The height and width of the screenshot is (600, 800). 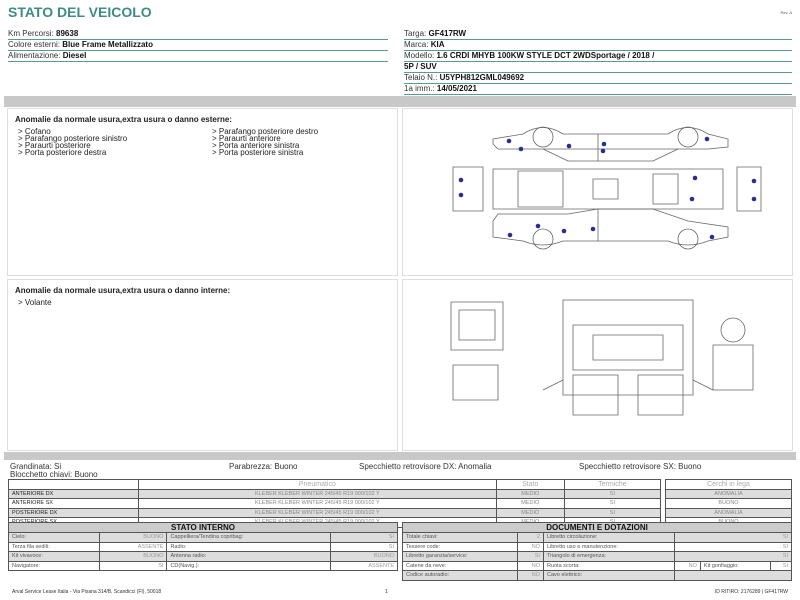 What do you see at coordinates (80, 12) in the screenshot?
I see `page-title: STATO DEL VEICOLO` at bounding box center [80, 12].